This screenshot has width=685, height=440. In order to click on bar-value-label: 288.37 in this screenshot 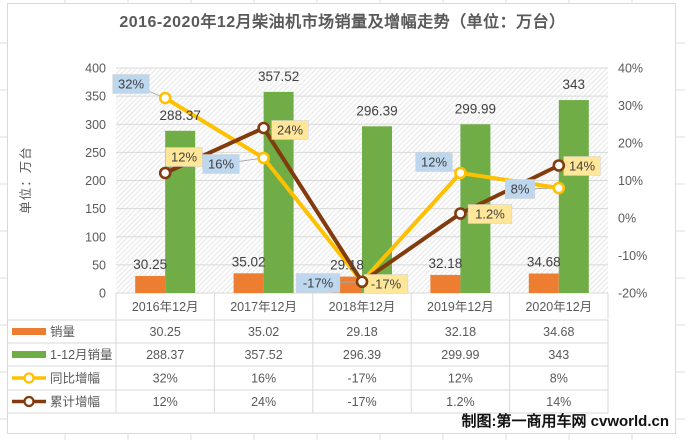, I will do `click(180, 115)`.